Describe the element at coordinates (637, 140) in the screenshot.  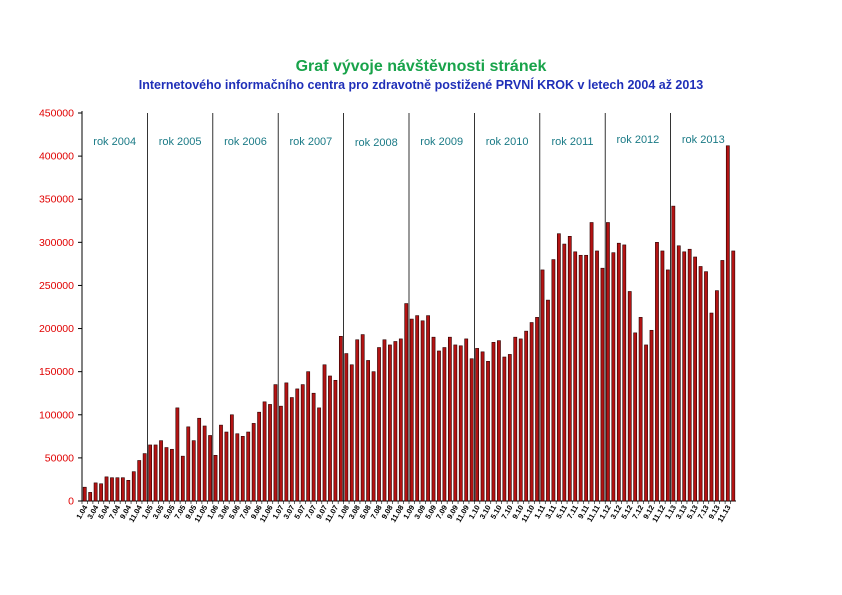
I see `year-label: rok 2012` at that location.